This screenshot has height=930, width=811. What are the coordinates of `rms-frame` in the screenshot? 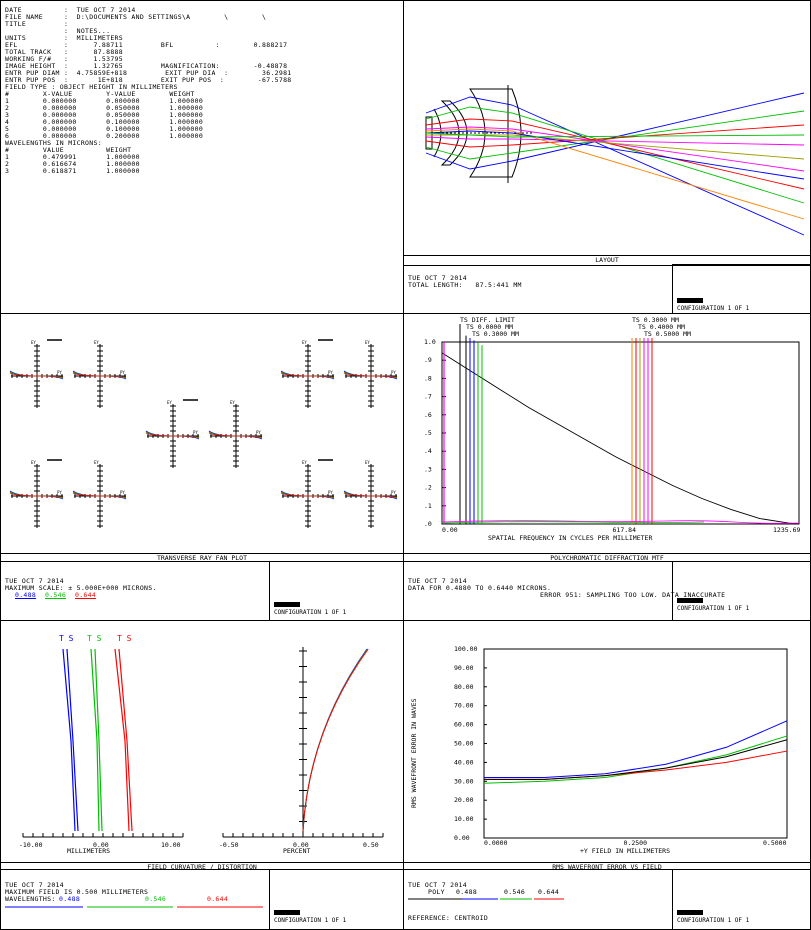 It's located at (635, 743).